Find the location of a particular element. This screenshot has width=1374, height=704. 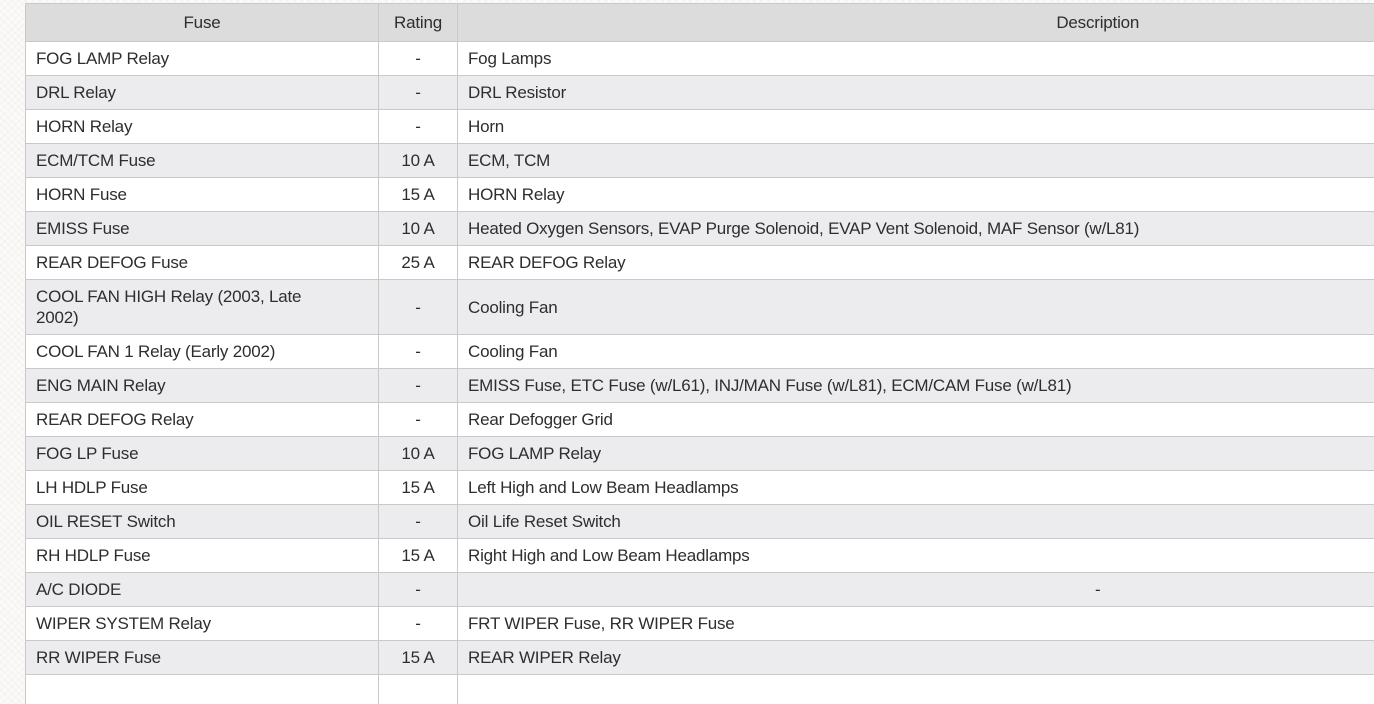

description-cell: DRL Resistor is located at coordinates (915, 92).